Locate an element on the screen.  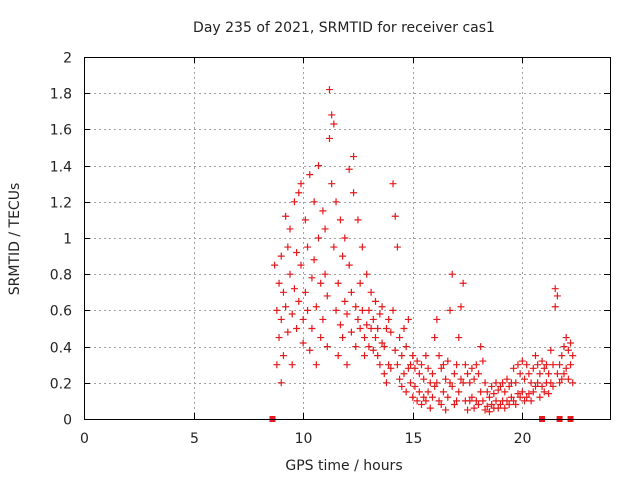
y-tick-label: 1.8 is located at coordinates (61, 95).